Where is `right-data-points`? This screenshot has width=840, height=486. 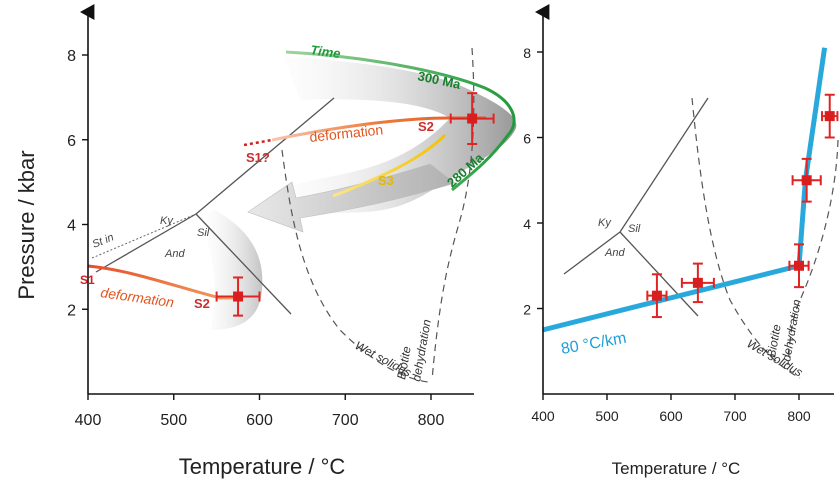
right-data-points is located at coordinates (742, 206).